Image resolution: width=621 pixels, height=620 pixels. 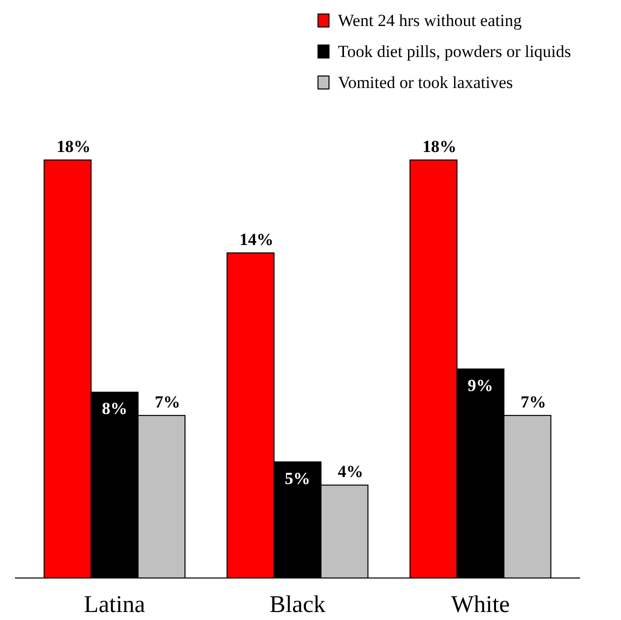 What do you see at coordinates (115, 408) in the screenshot?
I see `data-label: 8%` at bounding box center [115, 408].